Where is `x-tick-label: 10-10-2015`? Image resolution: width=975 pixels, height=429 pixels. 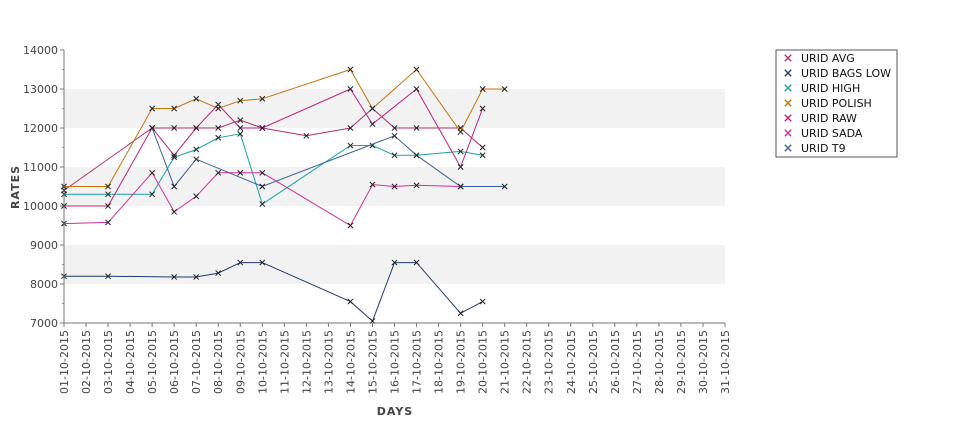 x-tick-label: 10-10-2015 is located at coordinates (262, 362).